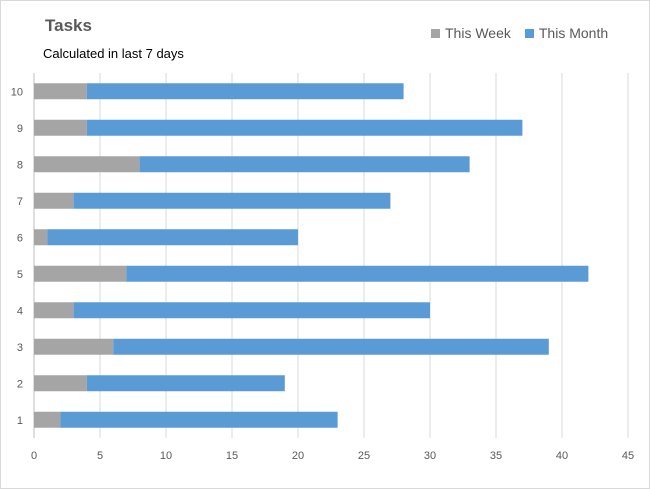  I want to click on x-tick-label: 15, so click(232, 456).